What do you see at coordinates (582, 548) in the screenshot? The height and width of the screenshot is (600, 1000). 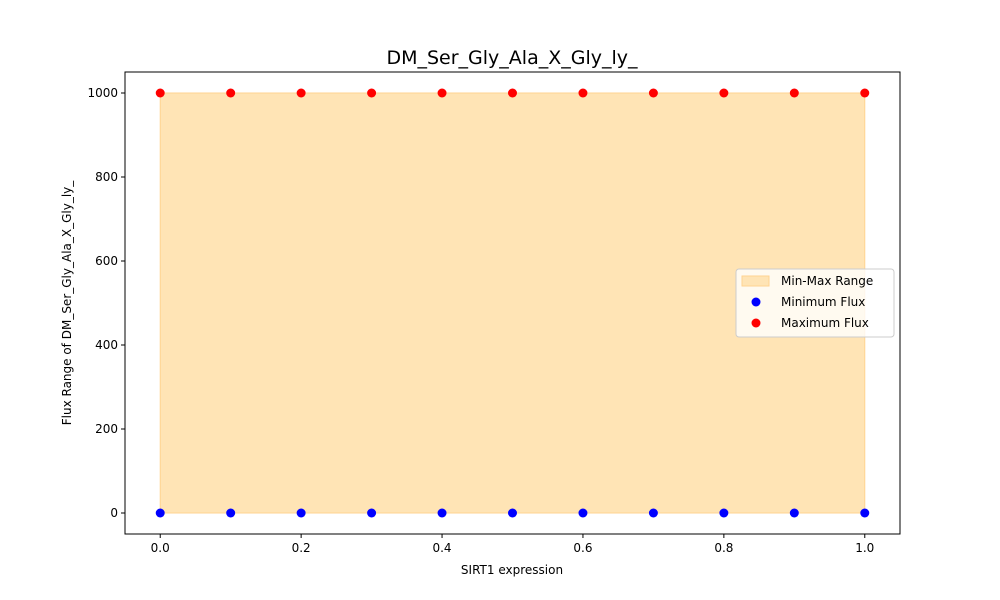 I see `x-tick-label: 0.6` at bounding box center [582, 548].